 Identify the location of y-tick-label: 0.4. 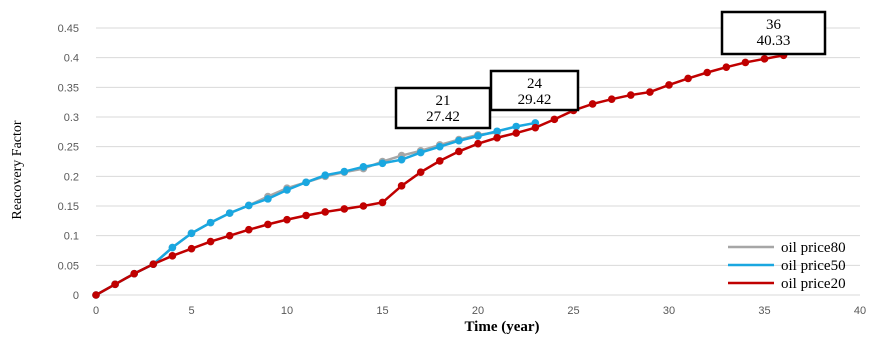
(71, 59).